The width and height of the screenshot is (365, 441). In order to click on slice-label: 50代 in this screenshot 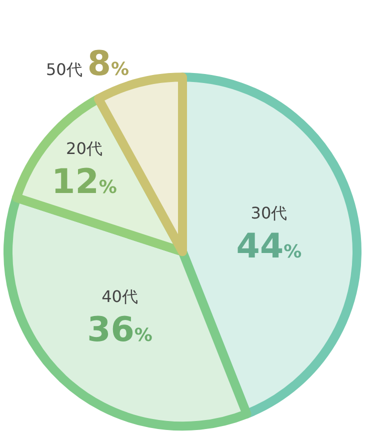, I will do `click(64, 69)`.